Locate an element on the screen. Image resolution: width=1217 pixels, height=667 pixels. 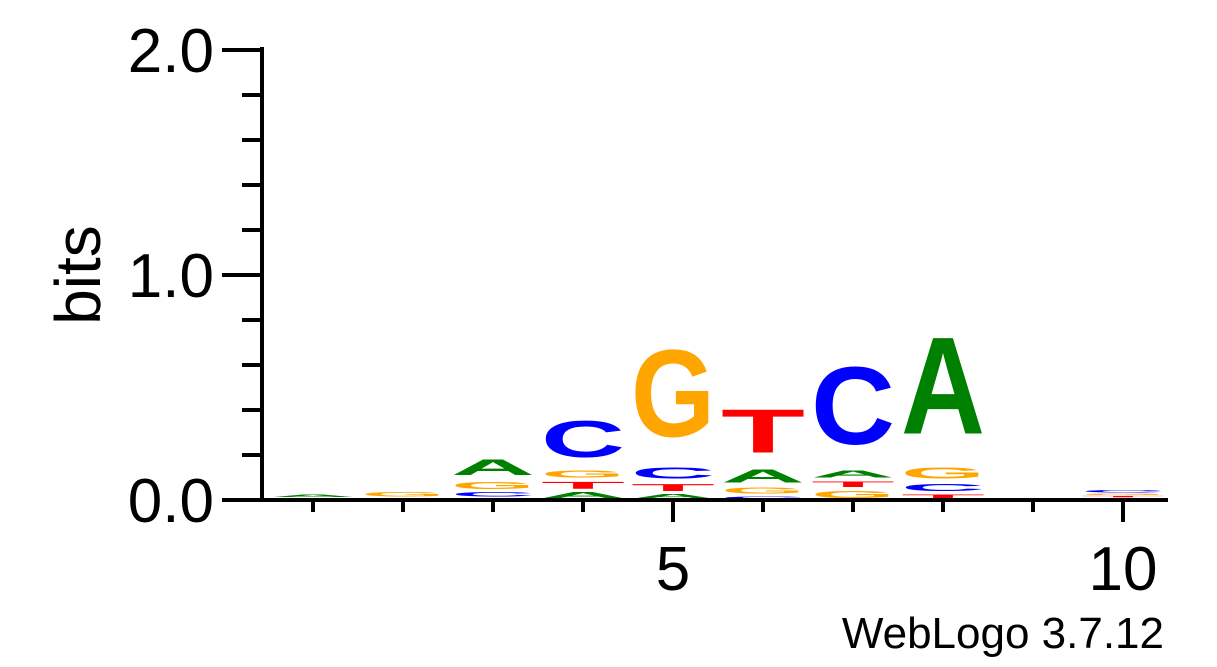
y-axis: 0.0 1.0 2.0 is located at coordinates (196, 276).